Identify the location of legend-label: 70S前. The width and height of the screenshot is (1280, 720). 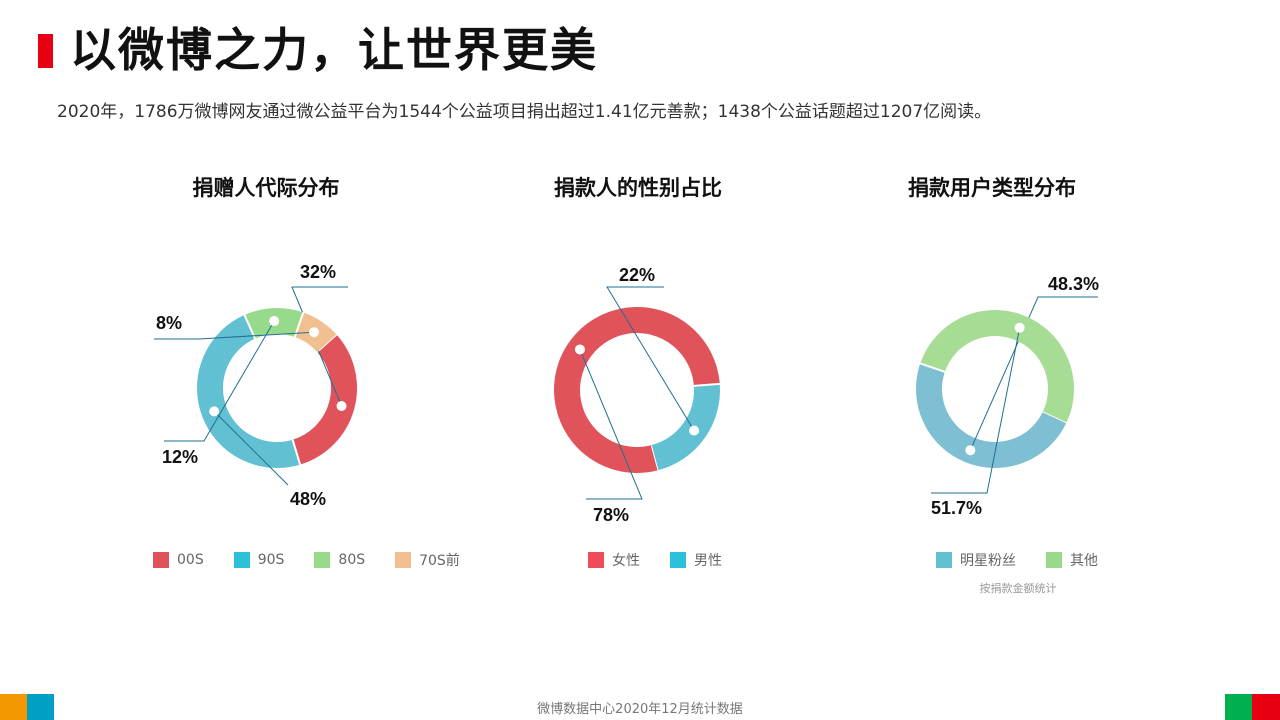
(439, 561).